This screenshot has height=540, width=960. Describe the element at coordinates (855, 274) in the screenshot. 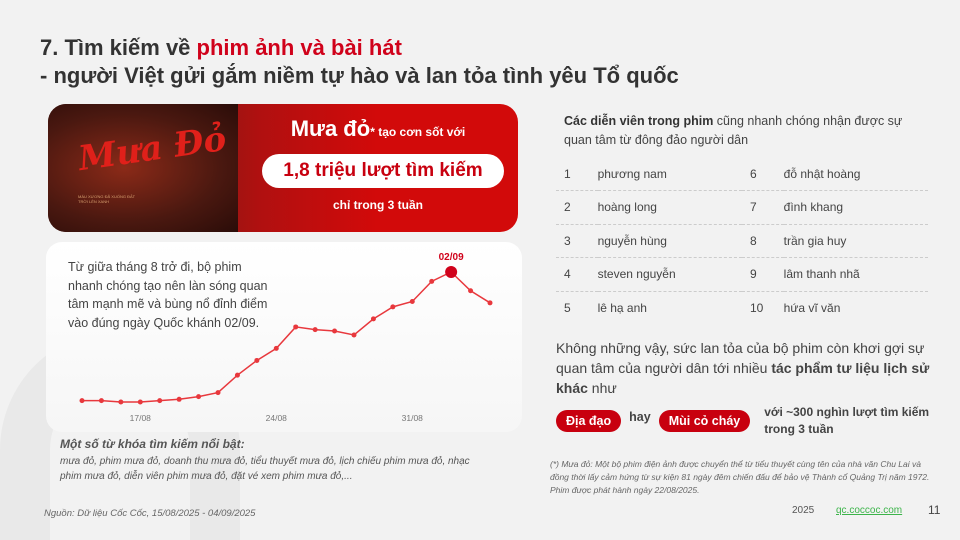

I see `actor-name: lâm thanh nhã` at that location.